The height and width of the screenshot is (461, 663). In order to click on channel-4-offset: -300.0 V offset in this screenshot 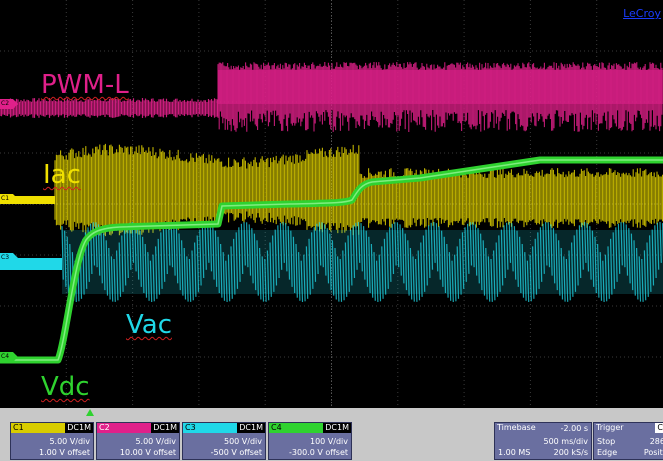, I will do `click(318, 452)`.